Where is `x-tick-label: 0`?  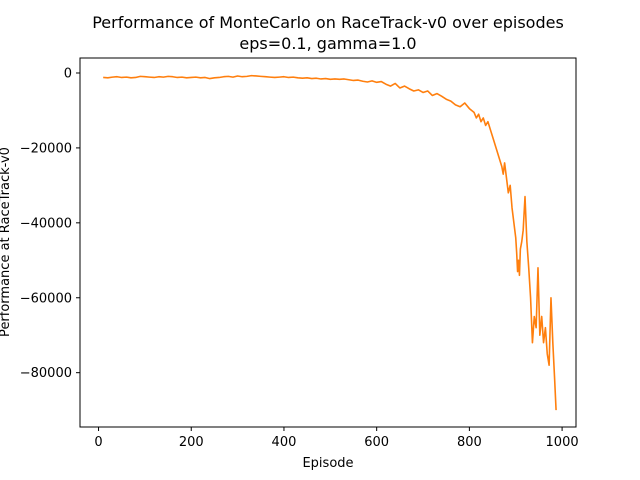 x-tick-label: 0 is located at coordinates (98, 442).